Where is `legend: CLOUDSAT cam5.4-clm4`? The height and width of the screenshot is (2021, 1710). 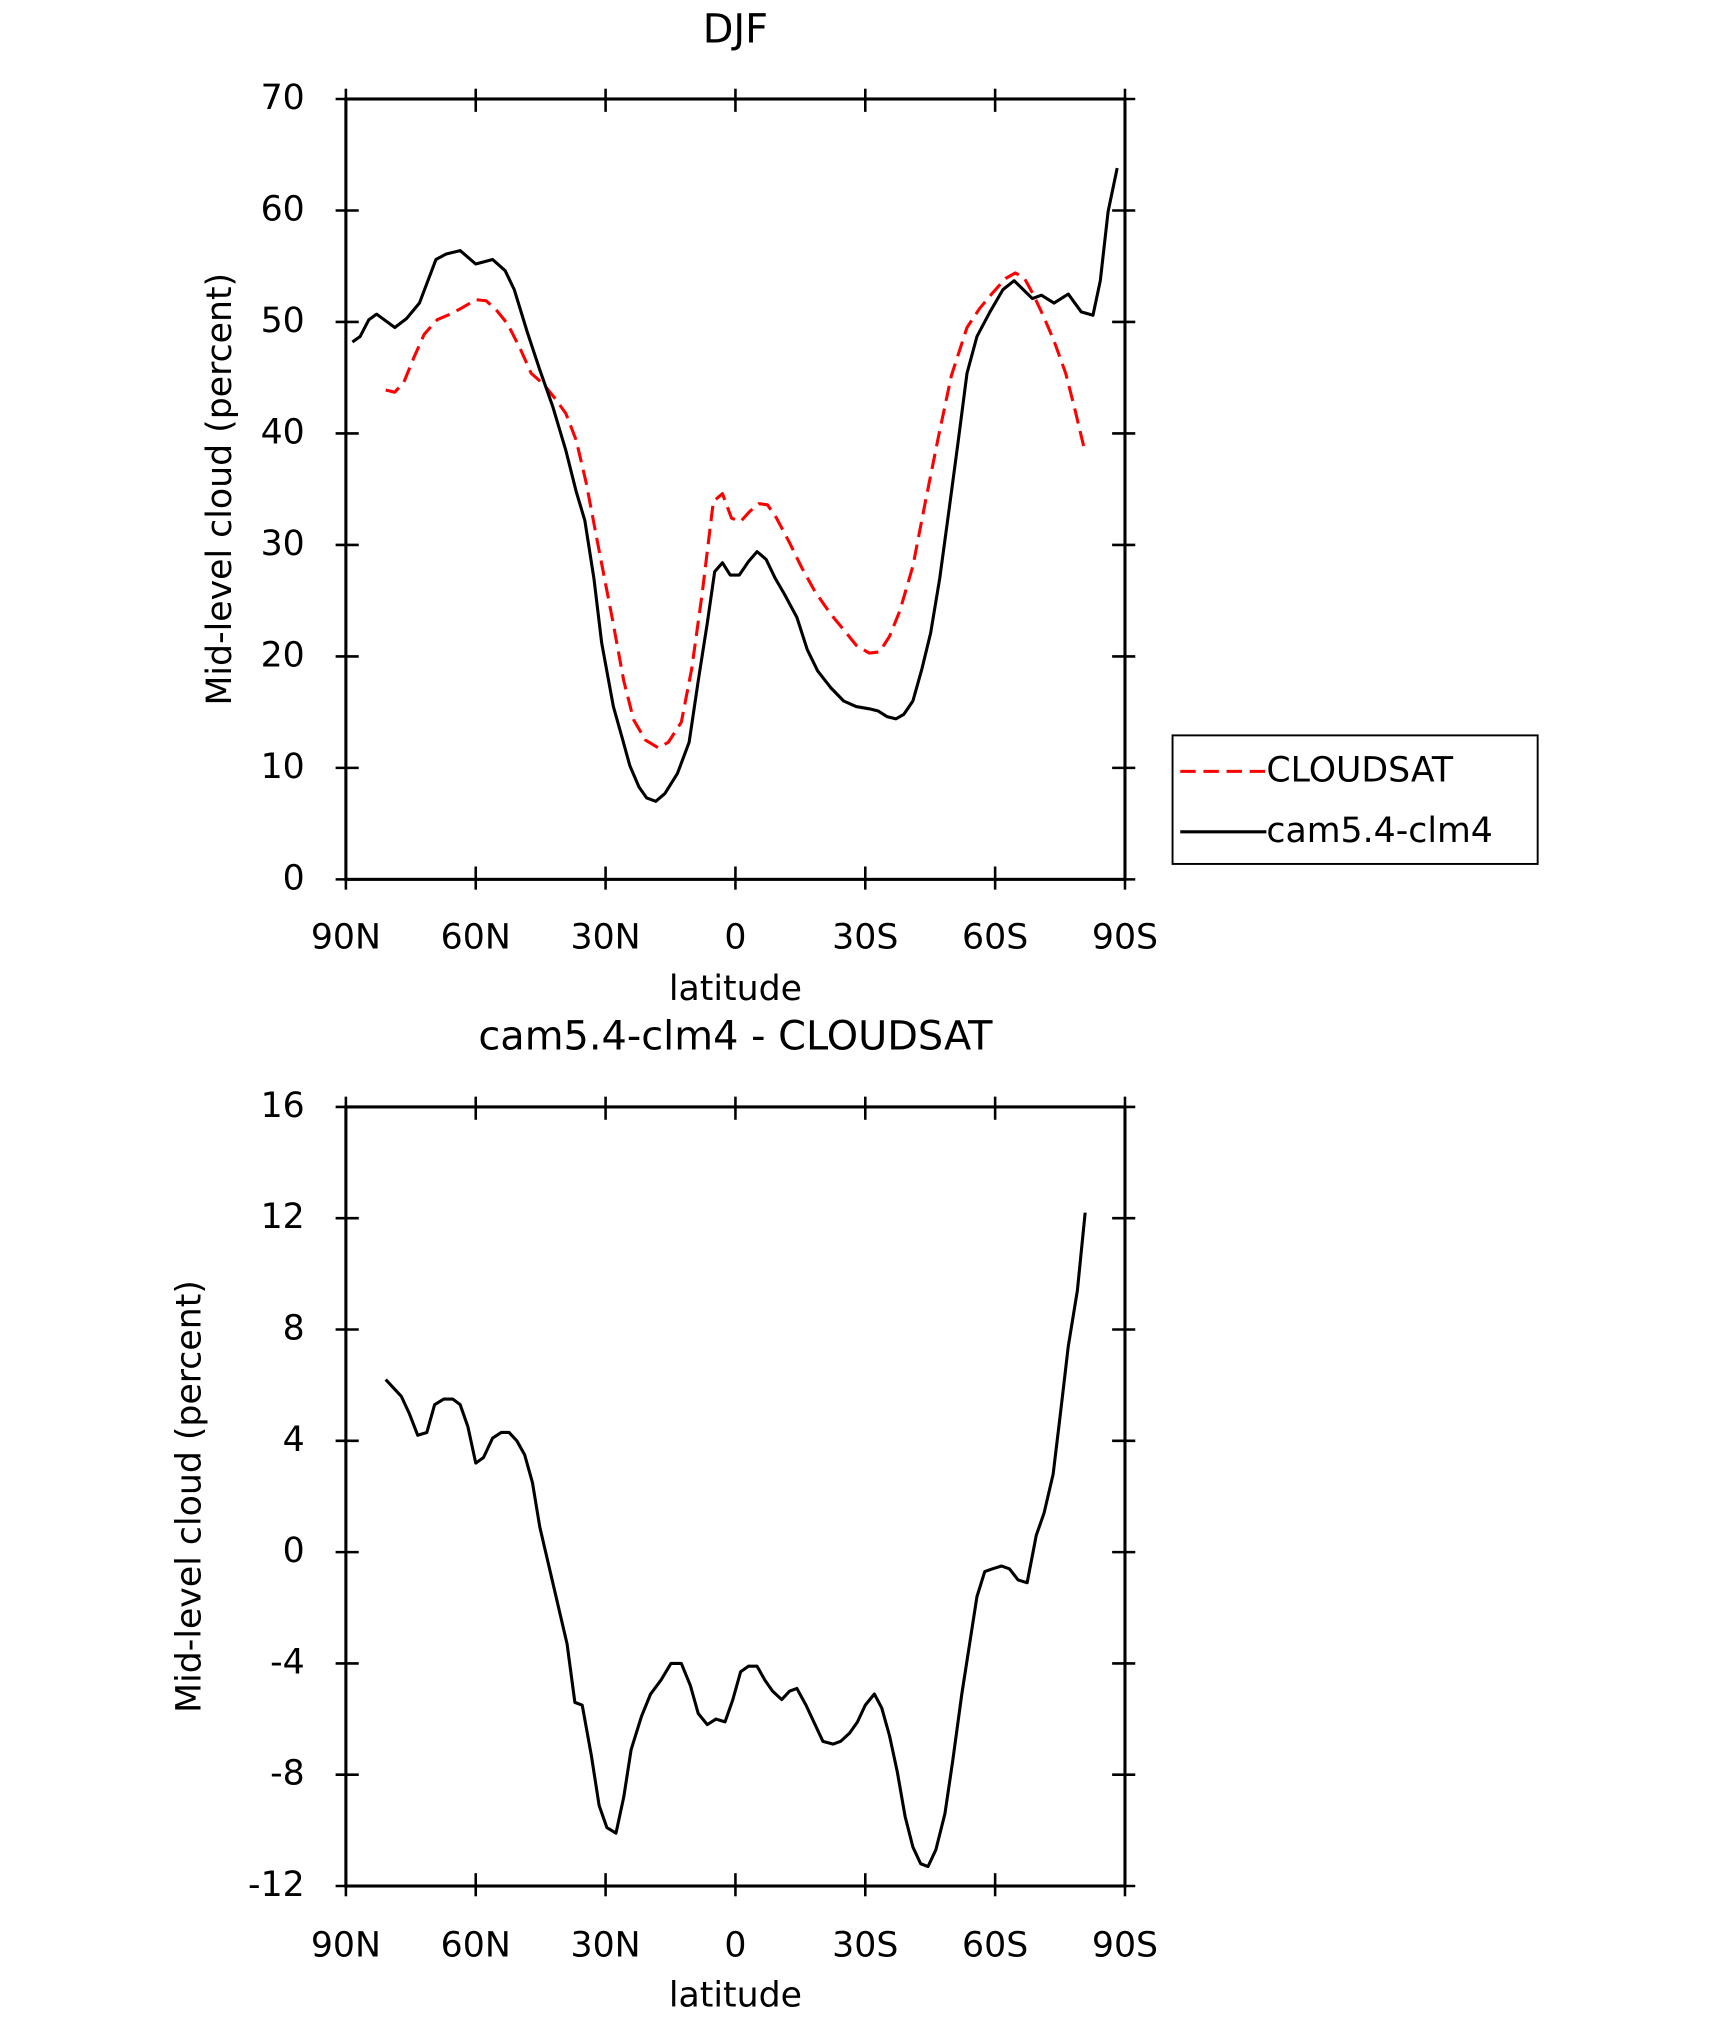 legend: CLOUDSAT cam5.4-clm4 is located at coordinates (1355, 799).